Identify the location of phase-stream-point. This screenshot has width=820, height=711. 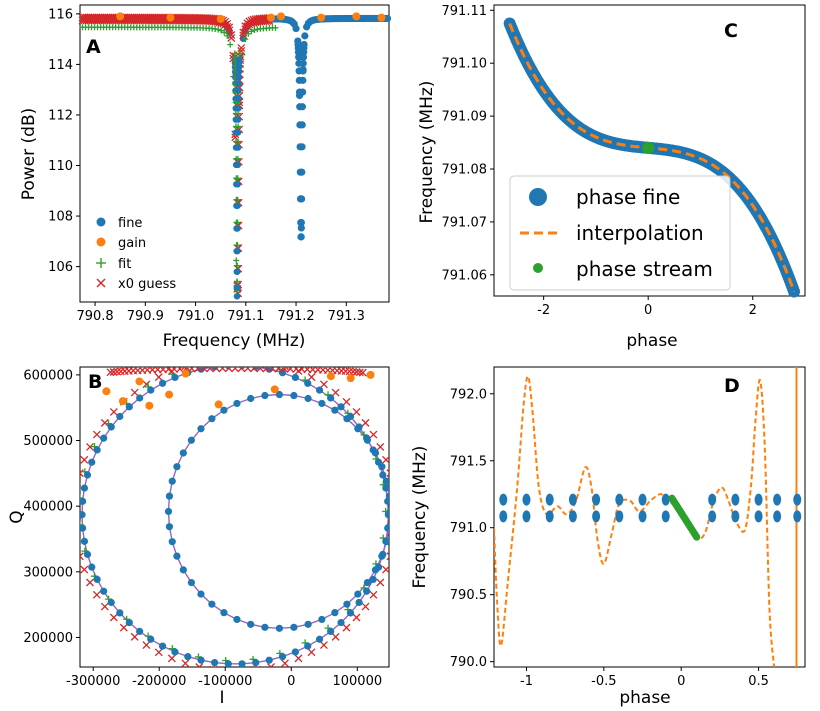
(697, 537).